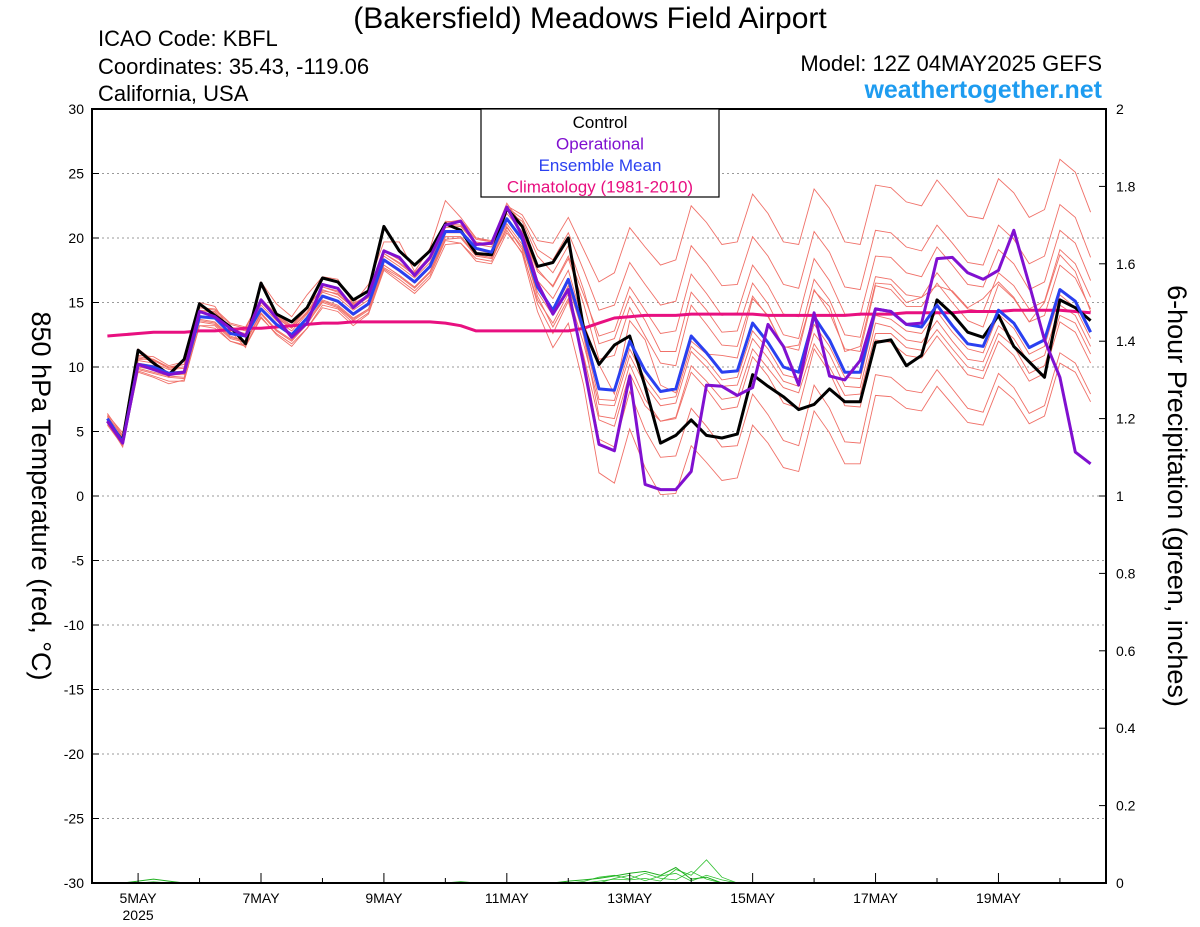 This screenshot has height=927, width=1200. I want to click on x-tick-label: 19MAY, so click(999, 898).